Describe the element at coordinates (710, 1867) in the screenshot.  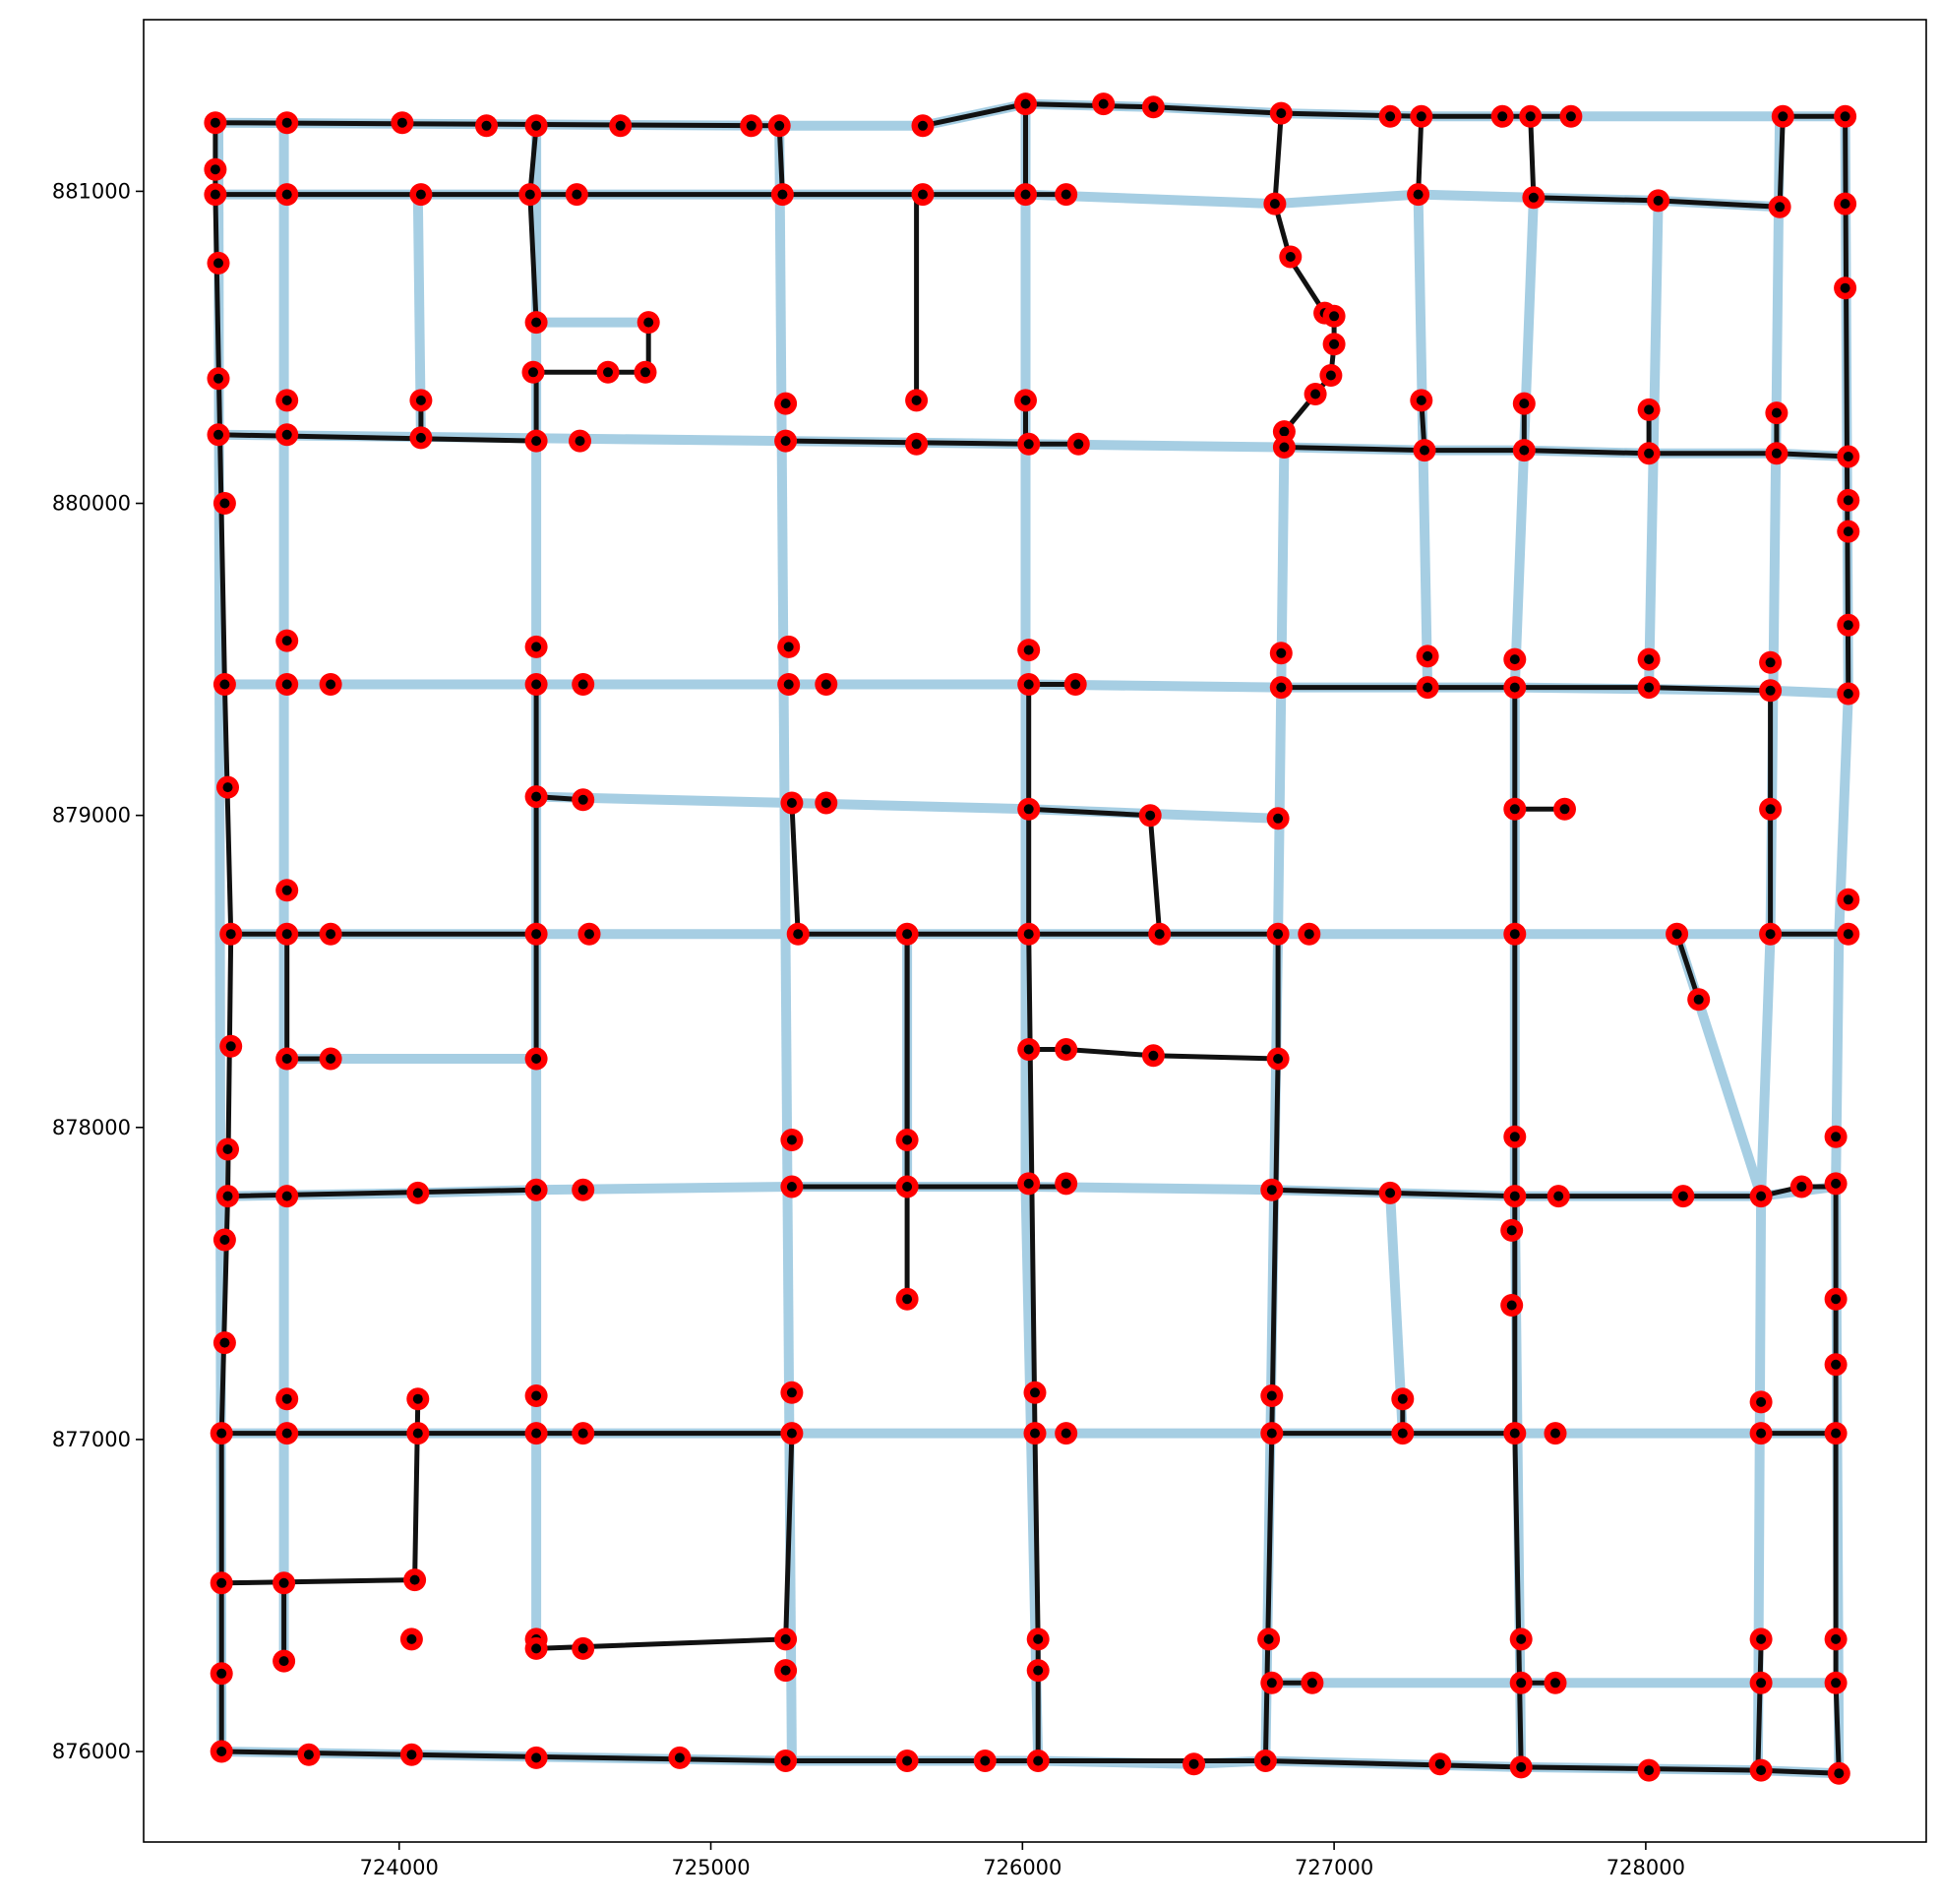
I see `x-tick-label: 725000` at that location.